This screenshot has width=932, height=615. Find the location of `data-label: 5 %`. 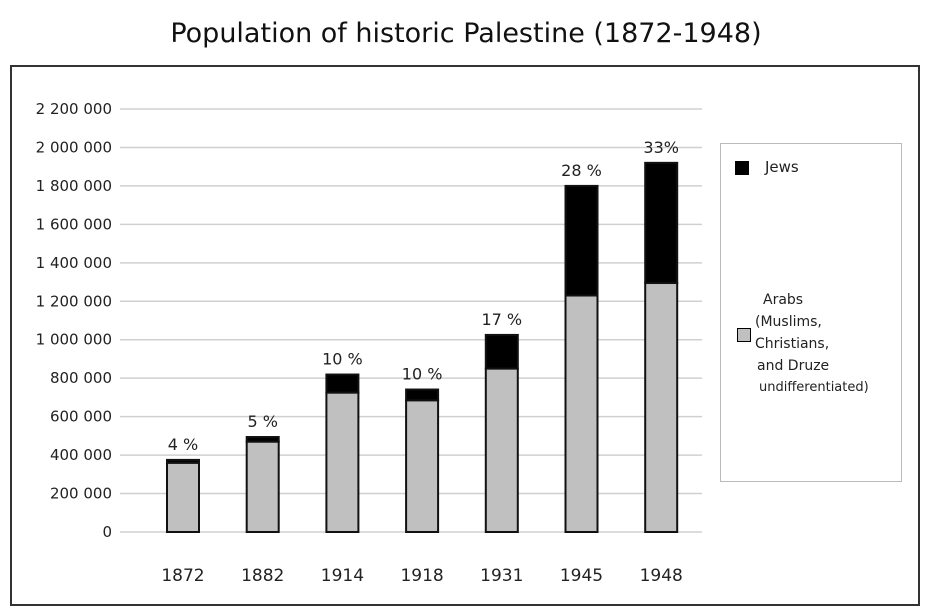

data-label: 5 % is located at coordinates (262, 421).